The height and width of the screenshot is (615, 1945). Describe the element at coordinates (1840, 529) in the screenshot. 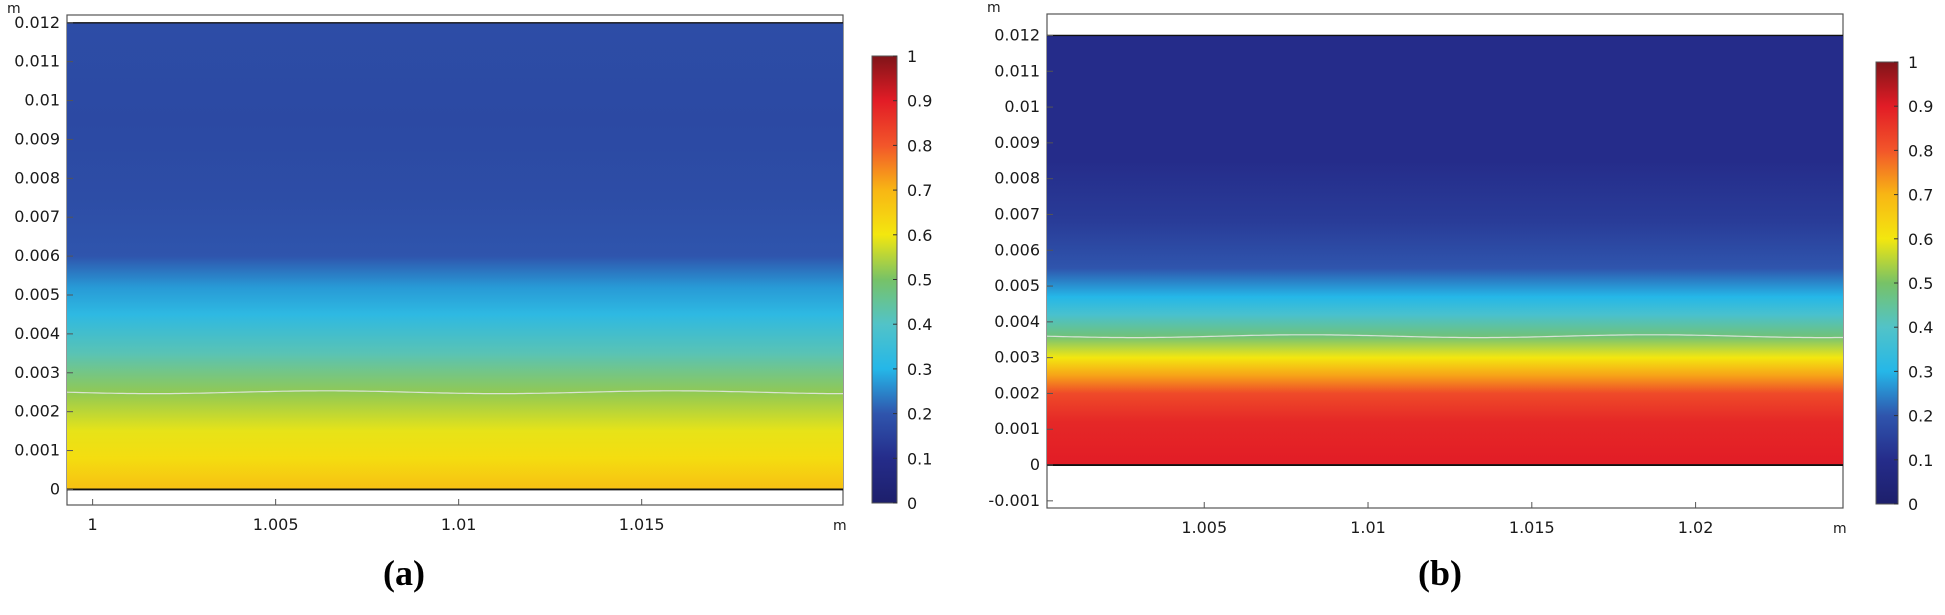

I see `x-unit-label-b: m` at that location.